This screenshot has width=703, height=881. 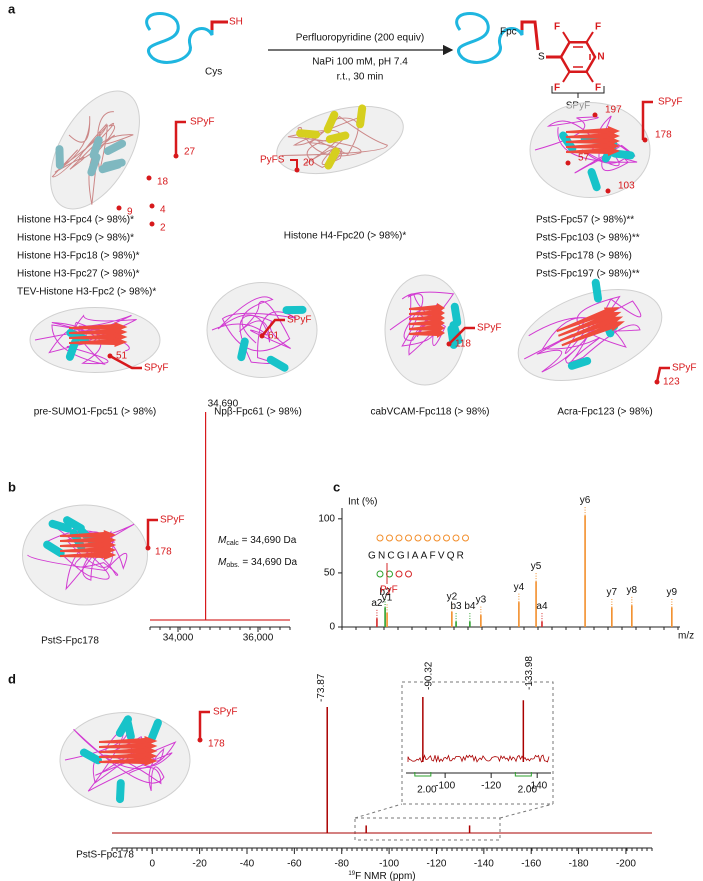 What do you see at coordinates (585, 220) in the screenshot?
I see `caption: PstS-Fpc57 (> 98%)**` at bounding box center [585, 220].